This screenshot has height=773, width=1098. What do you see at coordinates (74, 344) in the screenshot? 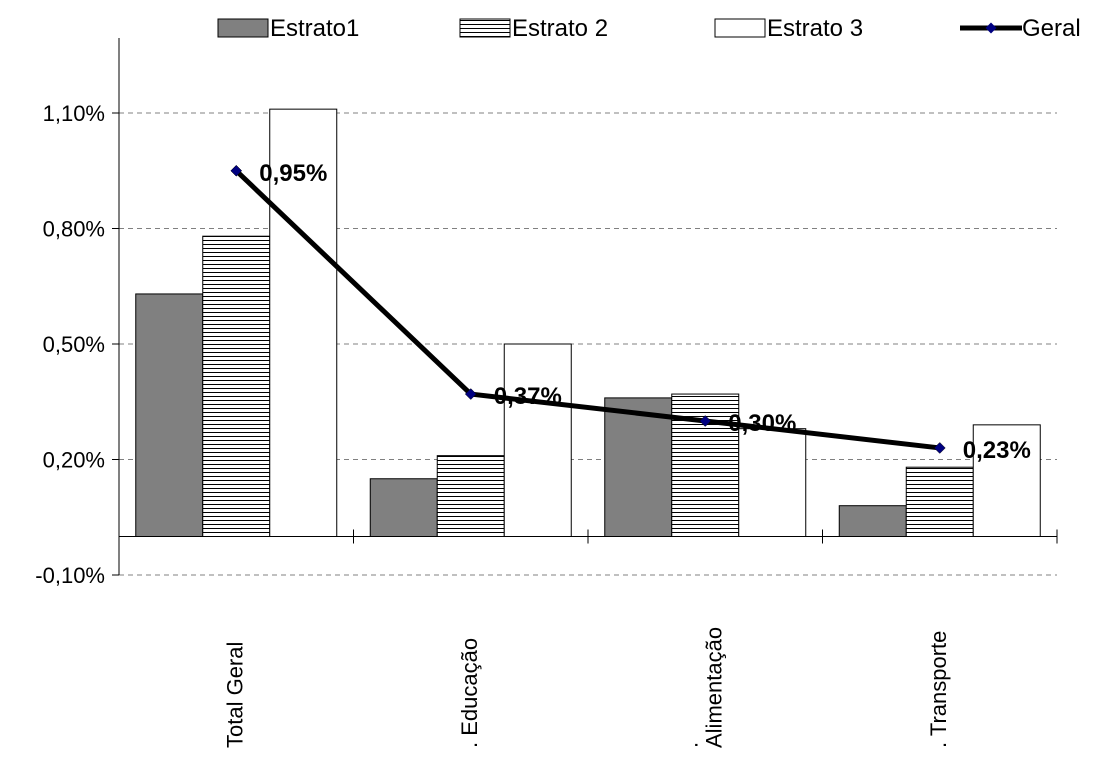
I see `y-tick-label: 0,50%` at bounding box center [74, 344].